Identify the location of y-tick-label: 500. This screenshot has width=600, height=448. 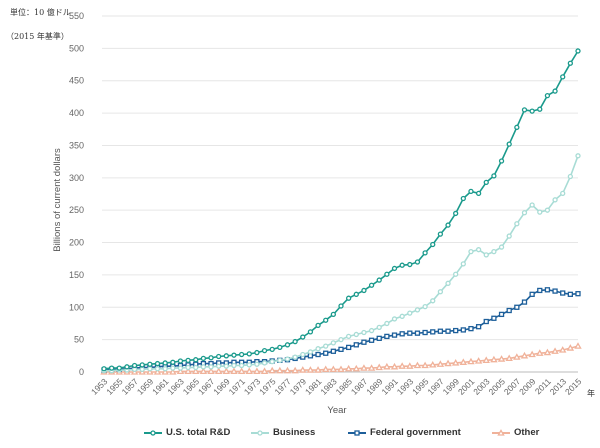
(76, 48).